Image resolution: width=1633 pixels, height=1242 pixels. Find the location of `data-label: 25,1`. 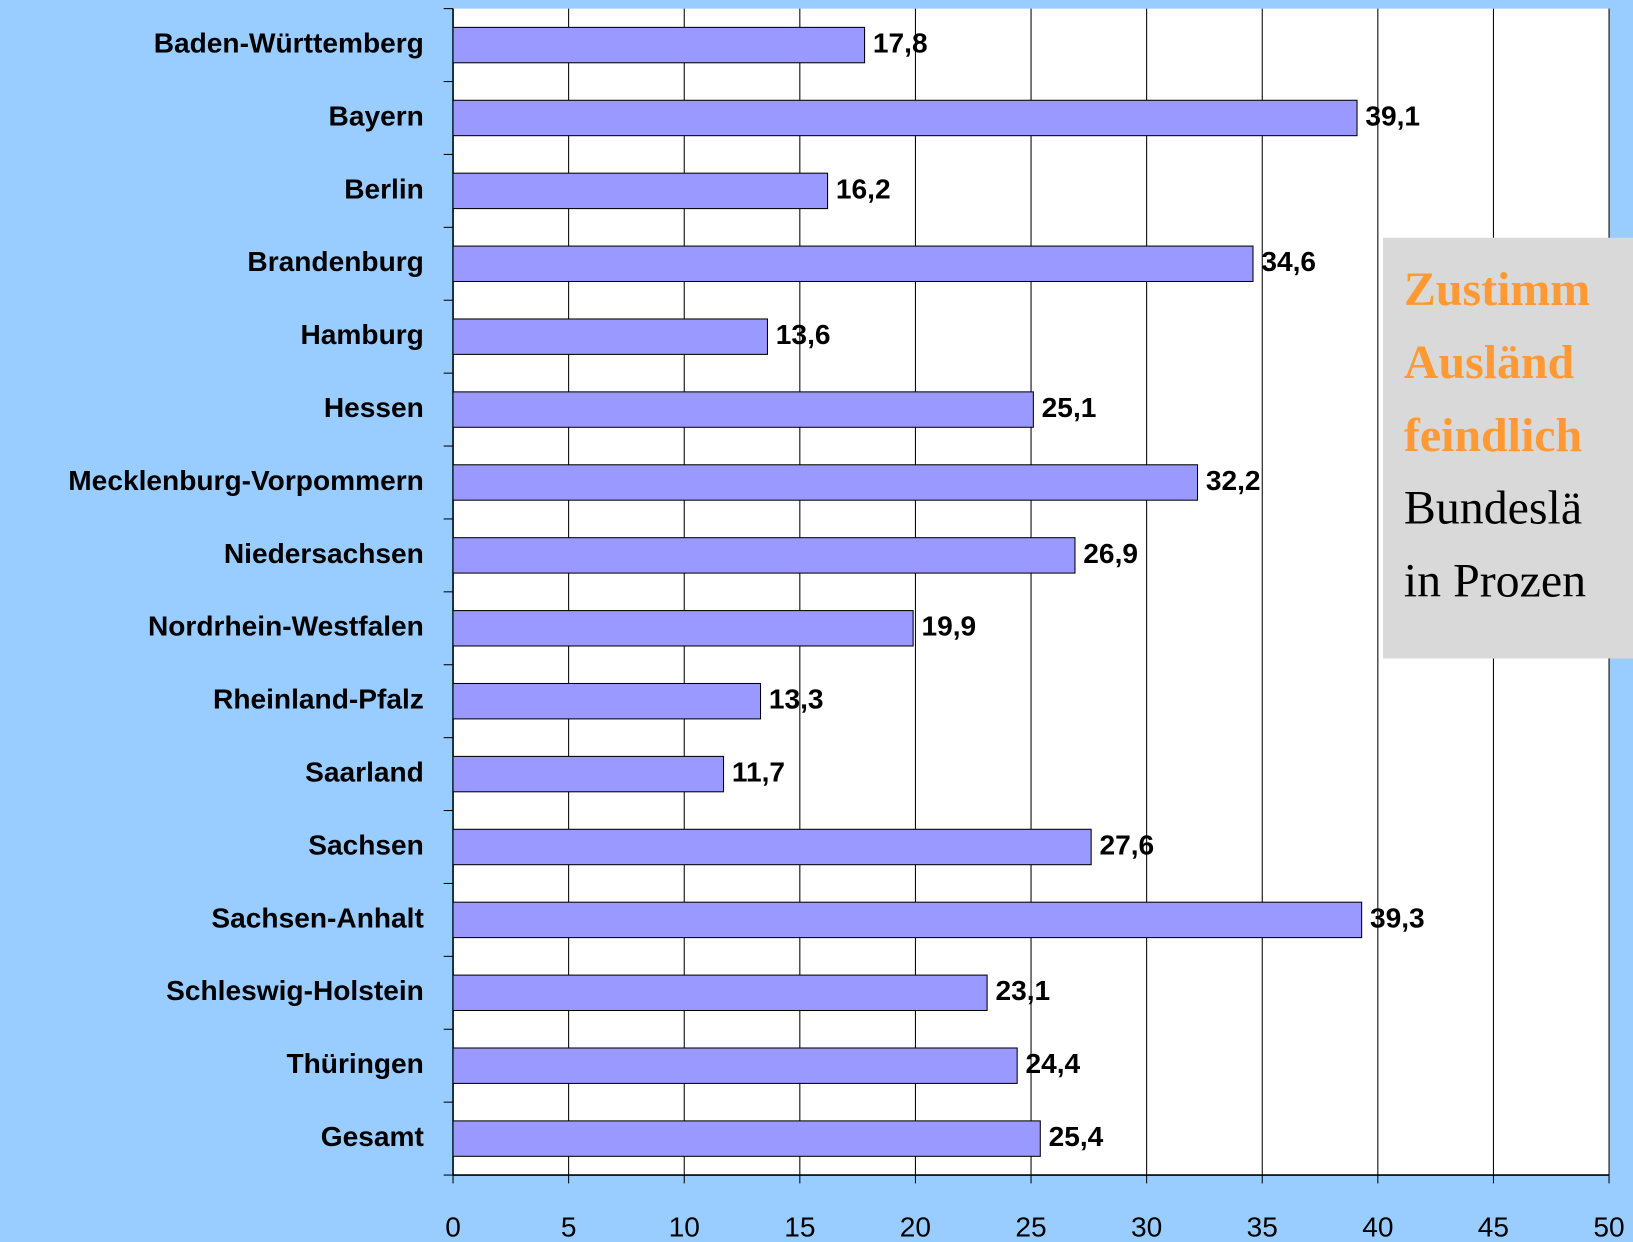

data-label: 25,1 is located at coordinates (1069, 407).